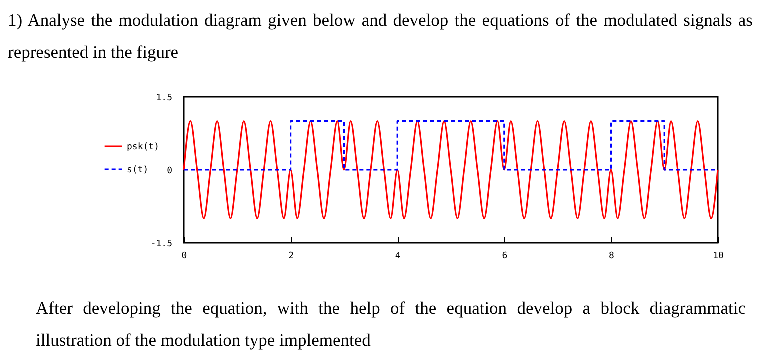 The height and width of the screenshot is (364, 783). I want to click on chart-title: 1) Analyse the modulation diagram given below and develop the equations of the modulated signals as represented in the figure, so click(380, 36).